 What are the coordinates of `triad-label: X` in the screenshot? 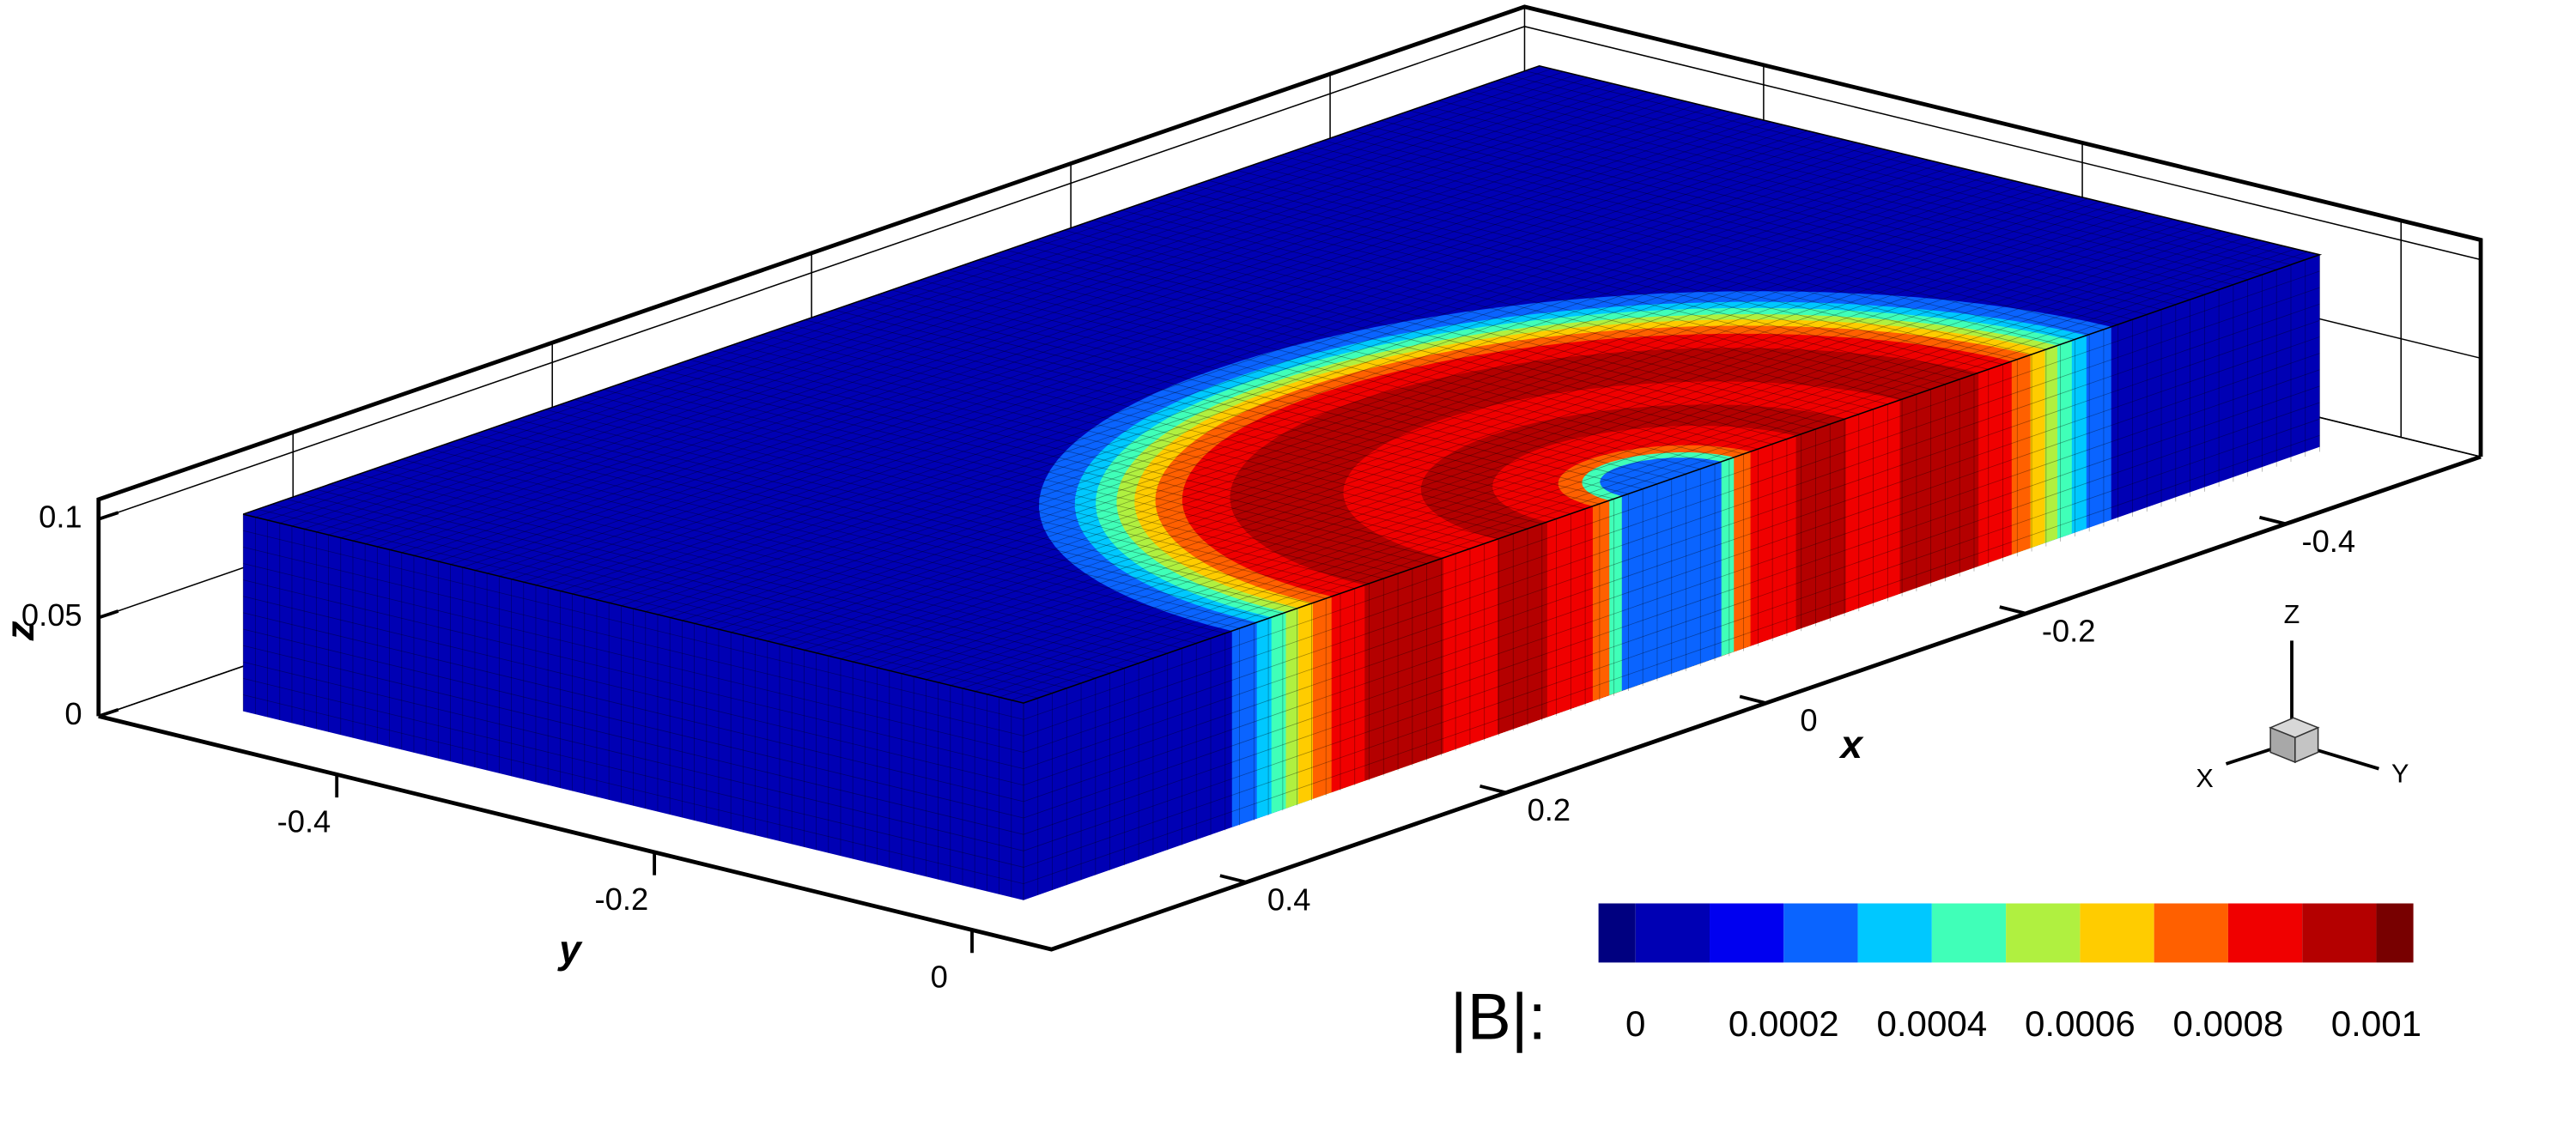 It's located at (2204, 779).